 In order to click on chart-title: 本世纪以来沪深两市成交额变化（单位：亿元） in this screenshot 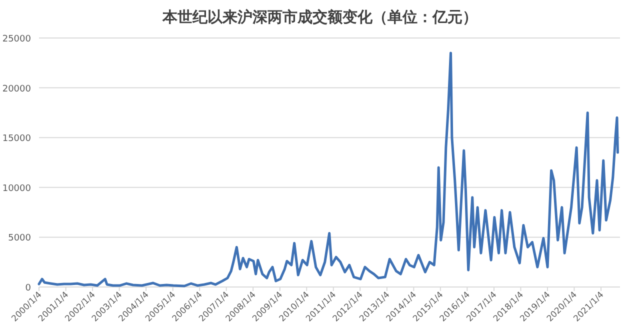, I will do `click(320, 17)`.